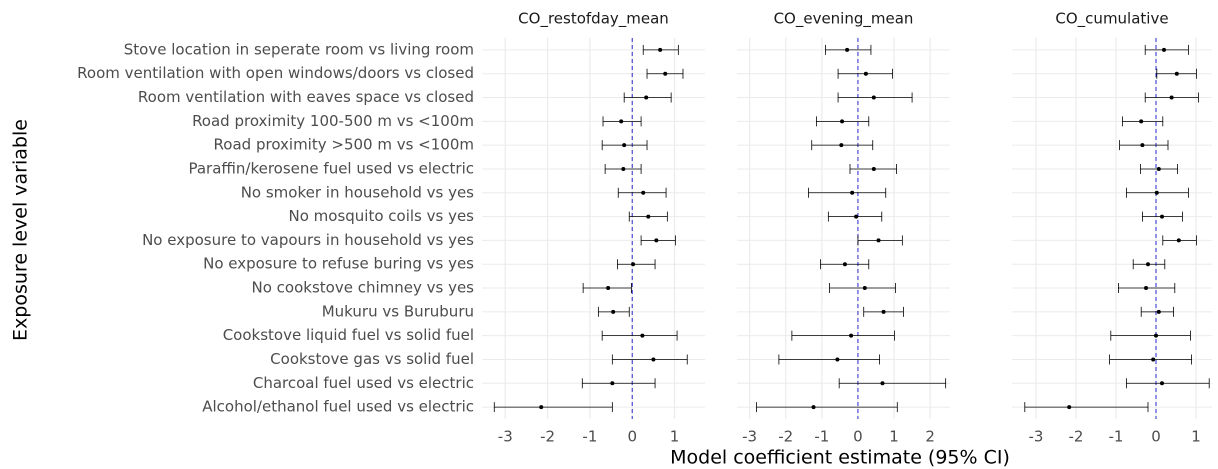  What do you see at coordinates (21, 230) in the screenshot?
I see `y-axis-label: Exposure level variable` at bounding box center [21, 230].